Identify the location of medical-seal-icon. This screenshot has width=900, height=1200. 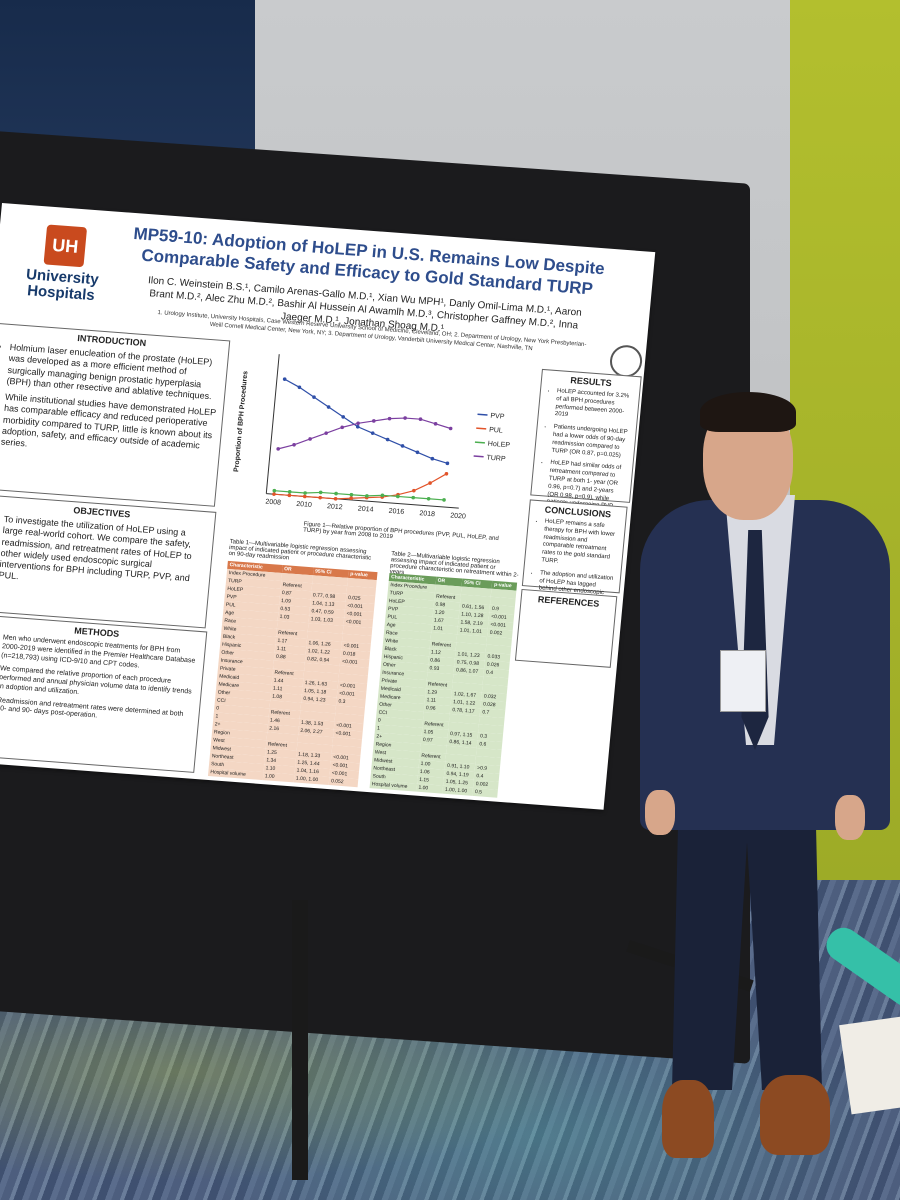
(626, 361).